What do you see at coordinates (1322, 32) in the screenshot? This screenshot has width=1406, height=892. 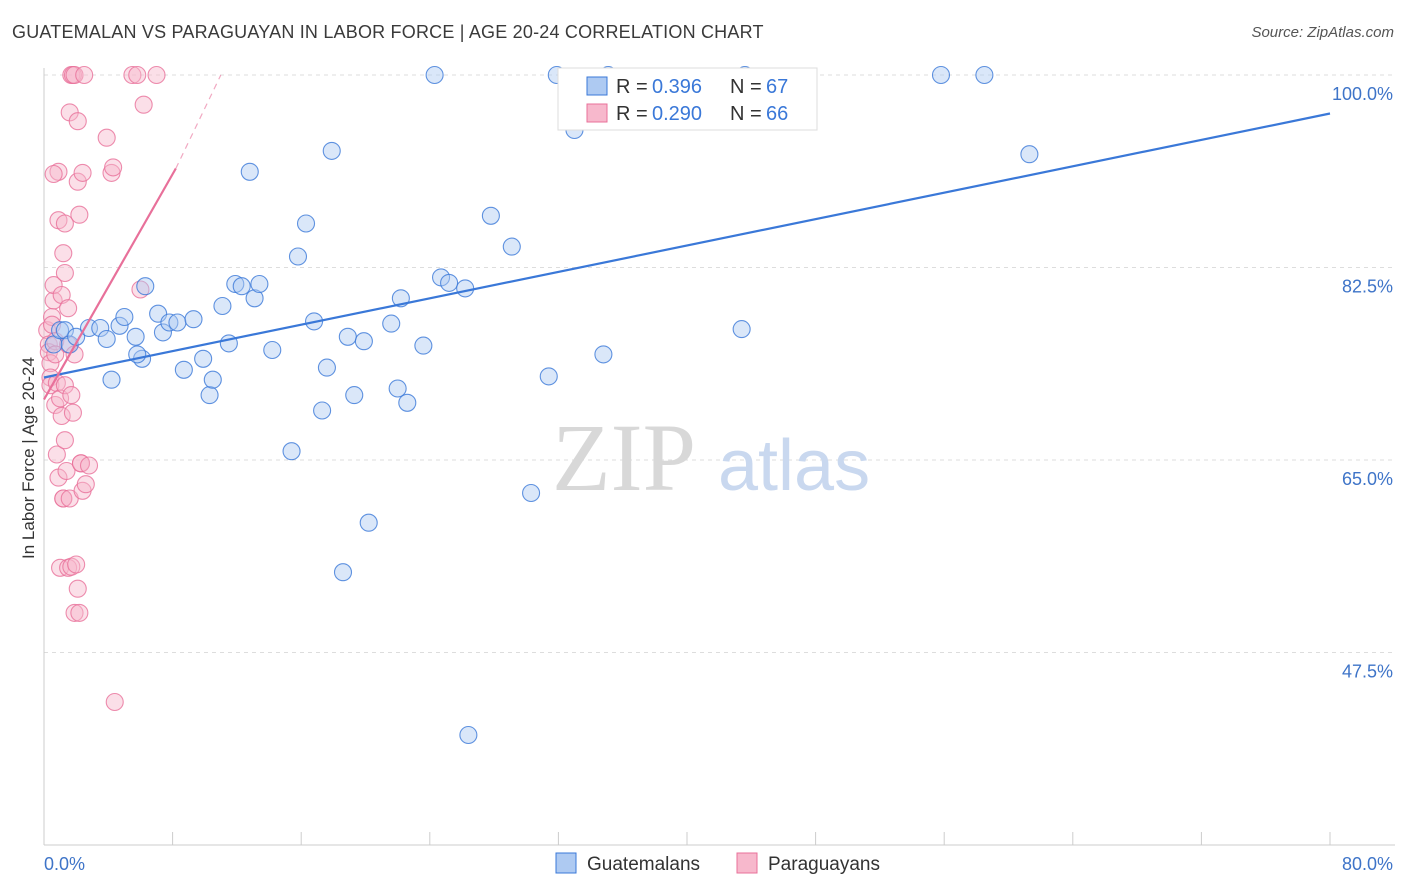 I see `source-credit: Source: ZipAtlas.com` at bounding box center [1322, 32].